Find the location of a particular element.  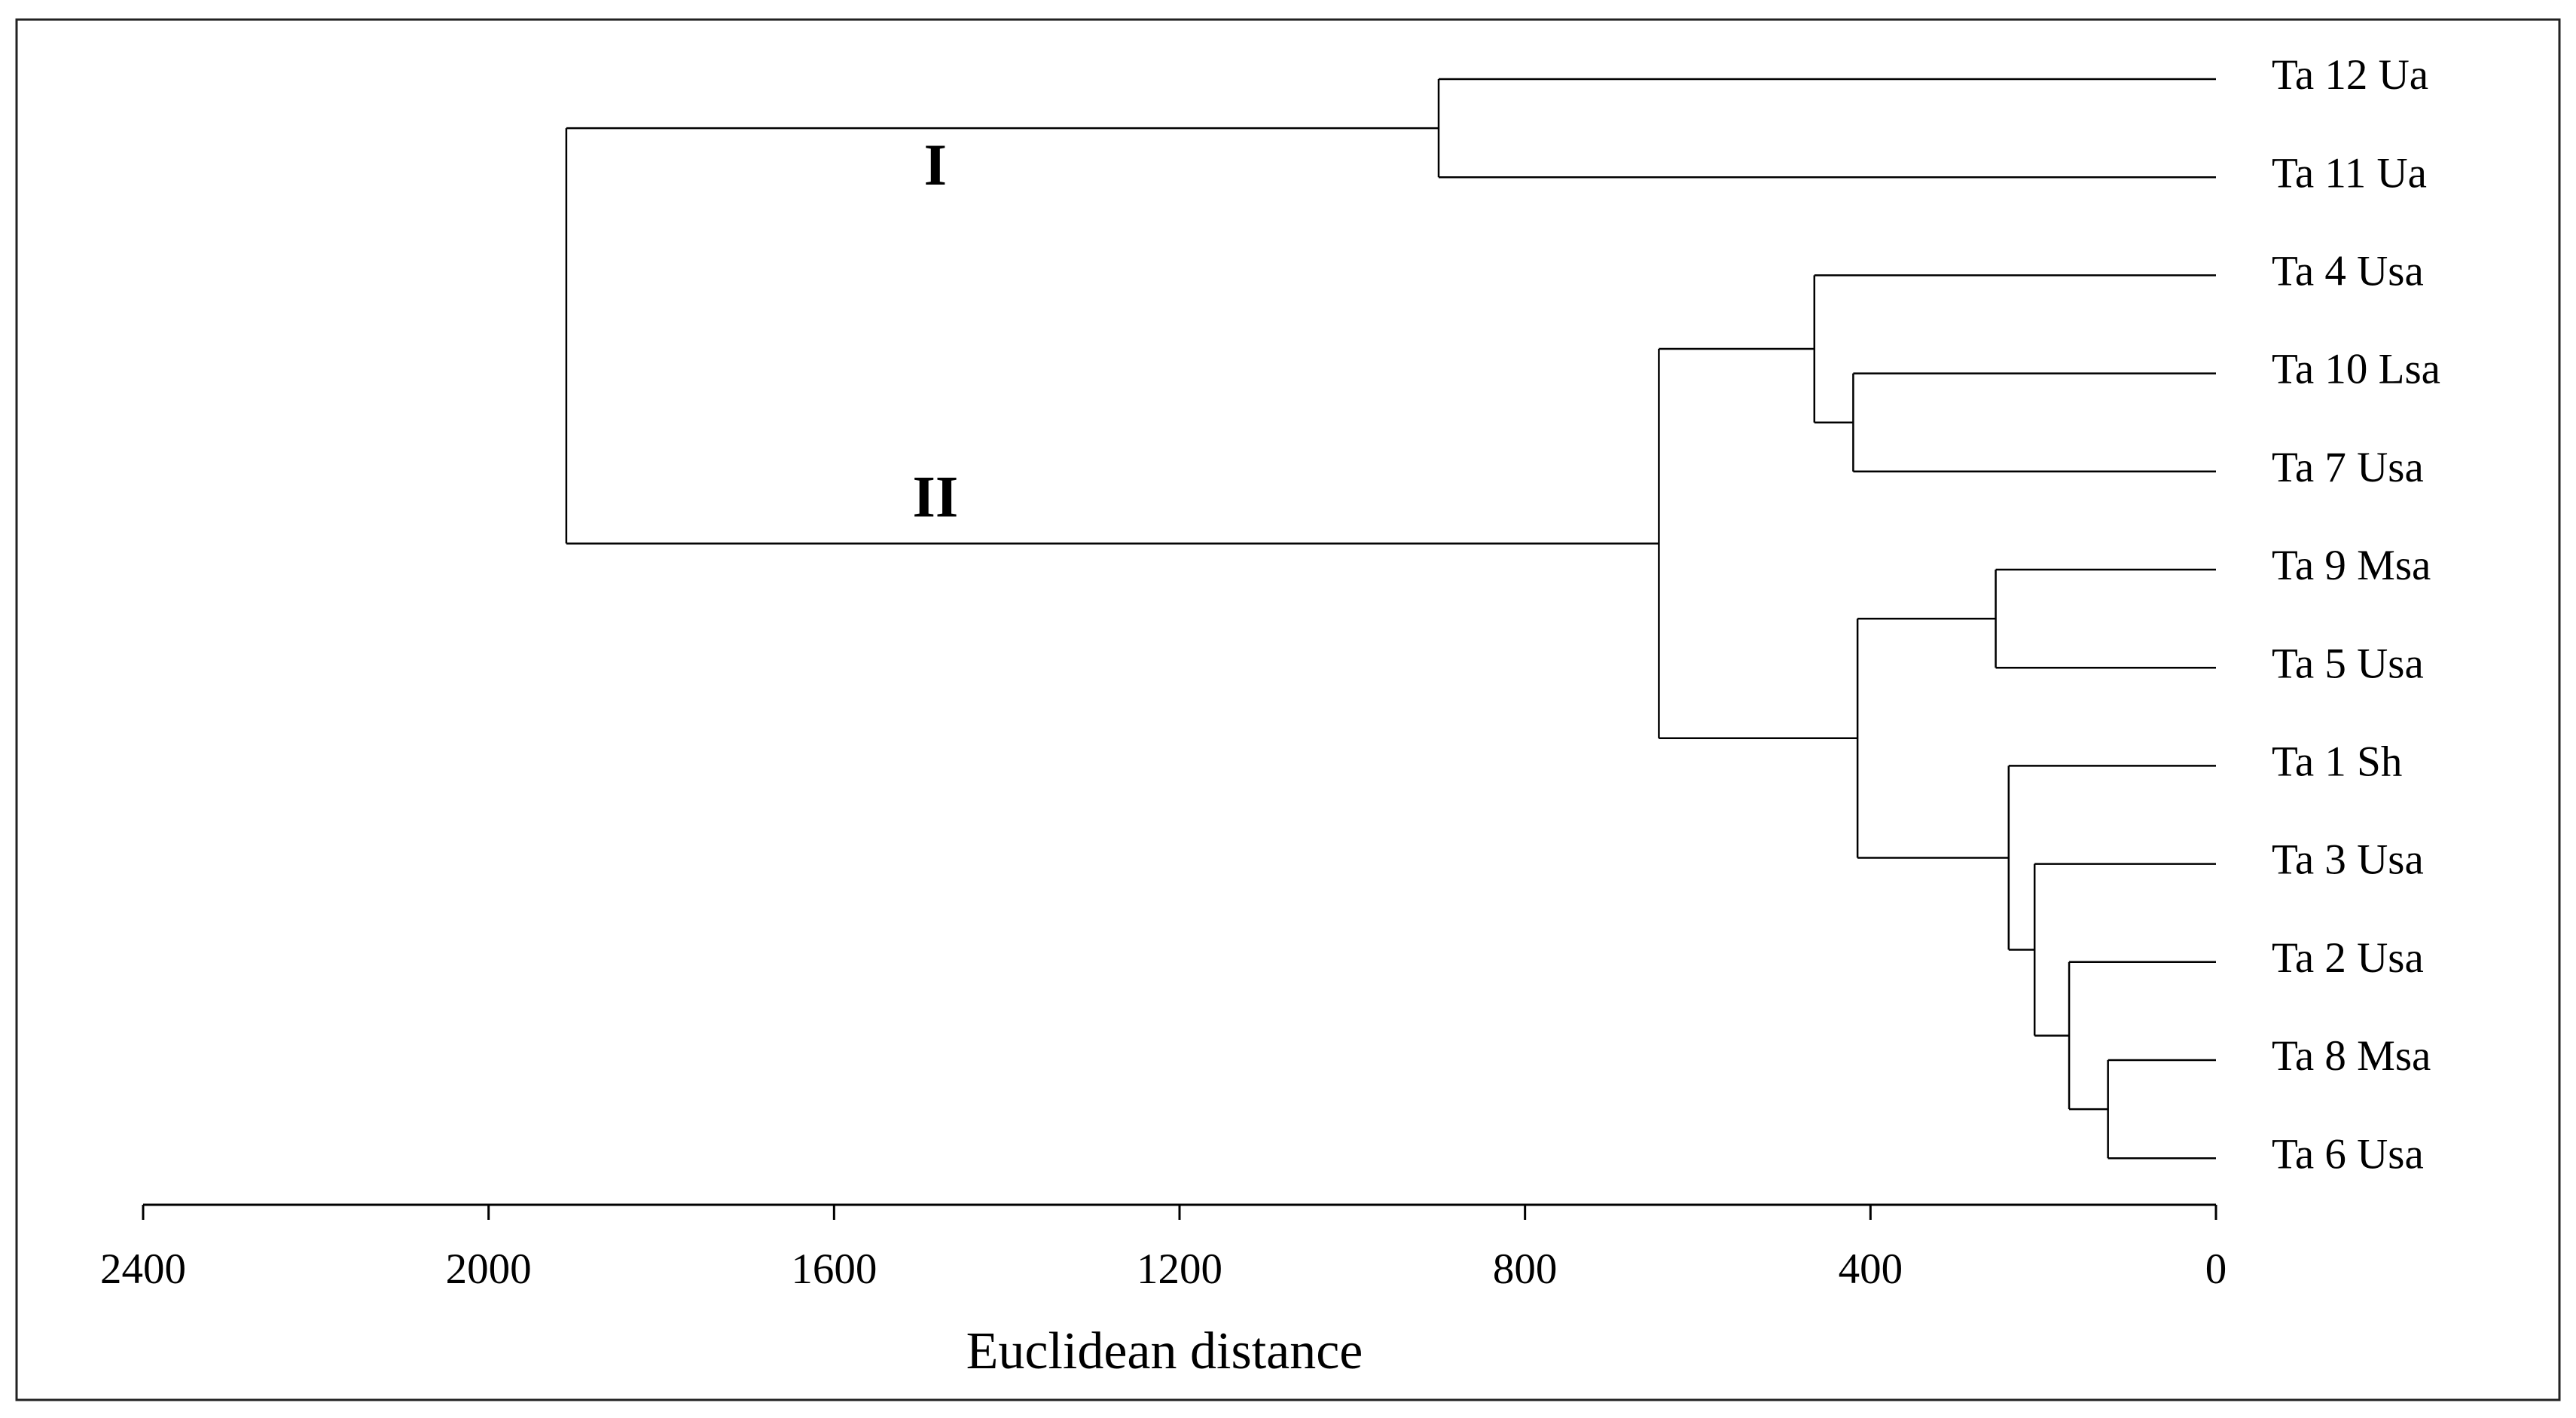

leaf-label: Ta 2 Usa is located at coordinates (2348, 958).